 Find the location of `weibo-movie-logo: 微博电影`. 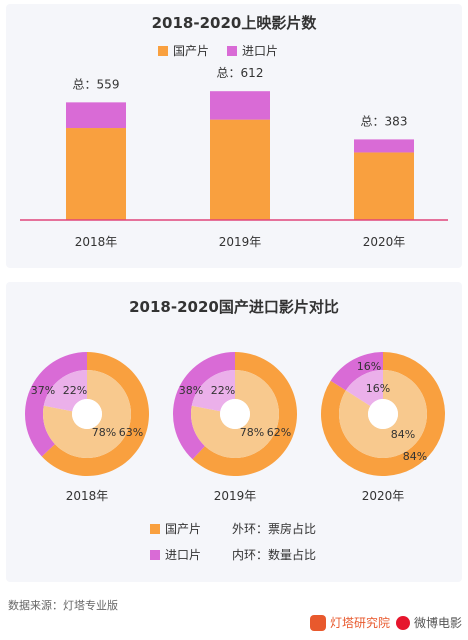

weibo-movie-logo: 微博电影 is located at coordinates (429, 622).